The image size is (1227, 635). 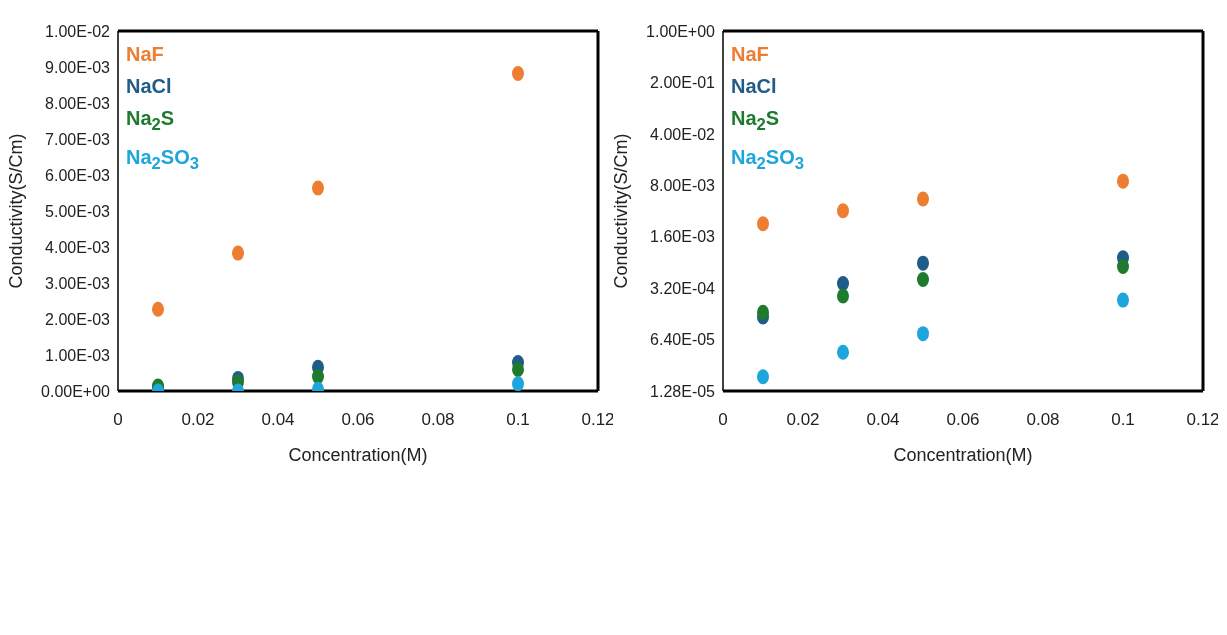 What do you see at coordinates (681, 31) in the screenshot?
I see `y-tick-label: 1.00E+00` at bounding box center [681, 31].